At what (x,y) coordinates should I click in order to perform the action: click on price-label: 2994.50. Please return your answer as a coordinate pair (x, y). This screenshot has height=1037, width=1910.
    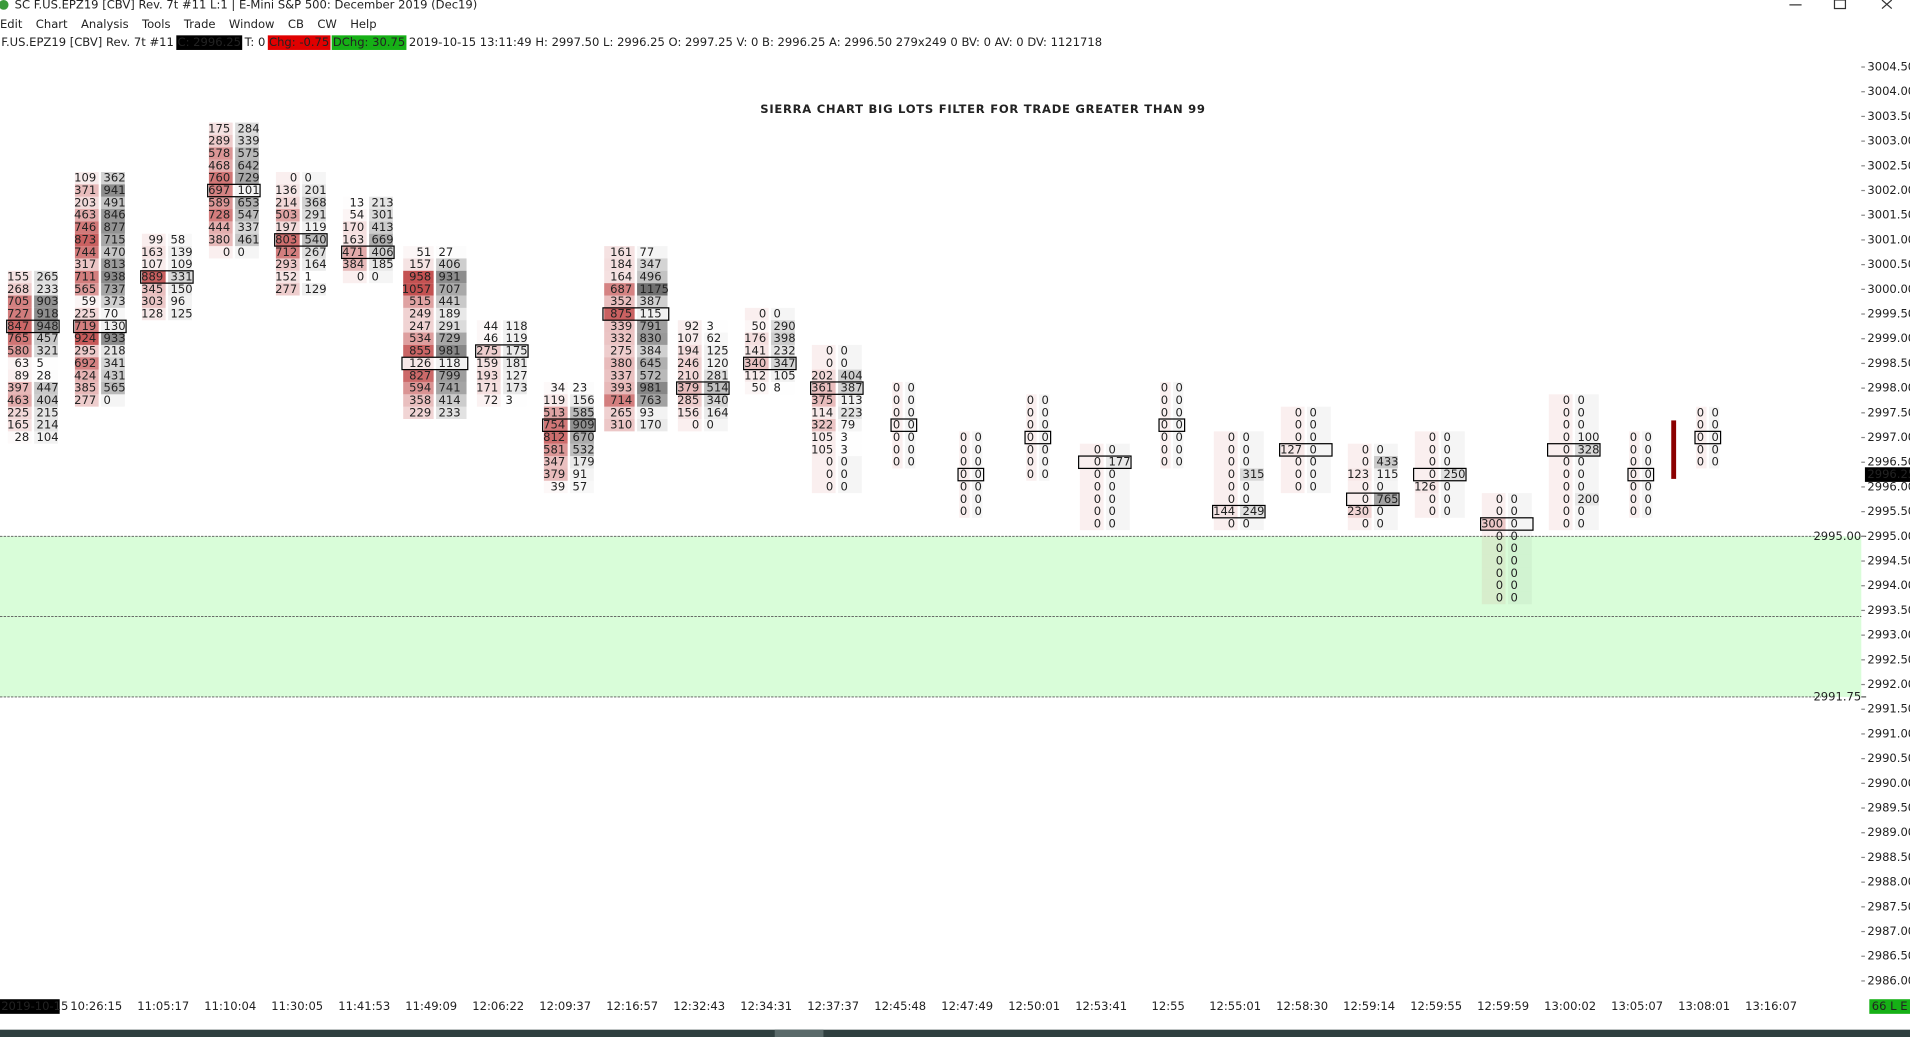
    Looking at the image, I should click on (1888, 561).